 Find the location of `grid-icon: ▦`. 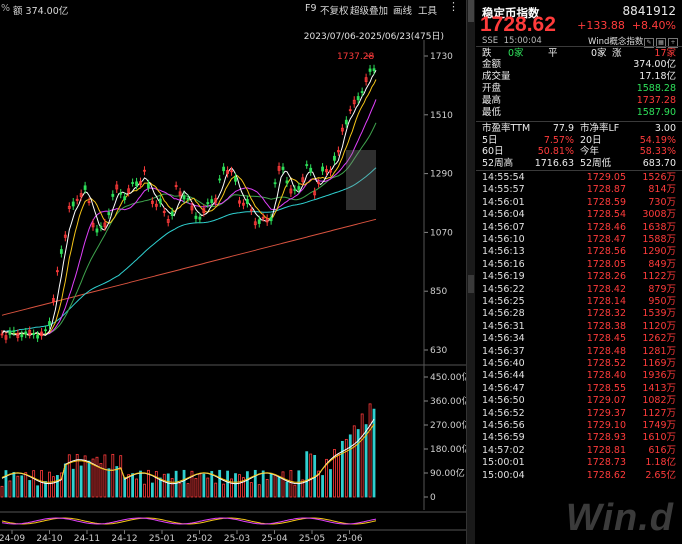

grid-icon: ▦ is located at coordinates (661, 43).